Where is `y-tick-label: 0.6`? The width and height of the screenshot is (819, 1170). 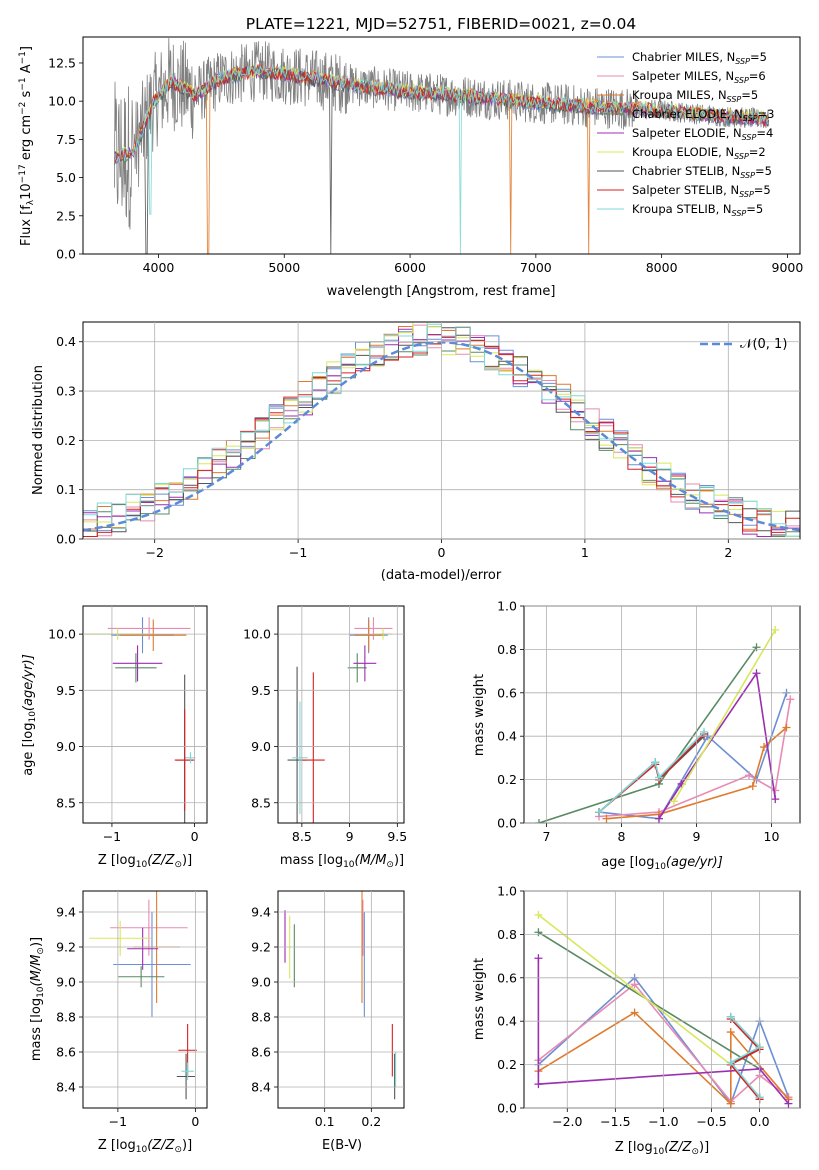
y-tick-label: 0.6 is located at coordinates (507, 692).